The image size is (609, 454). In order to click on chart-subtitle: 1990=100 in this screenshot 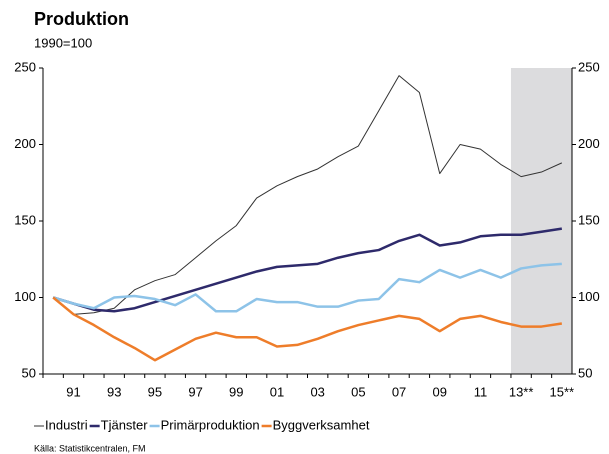, I will do `click(63, 42)`.